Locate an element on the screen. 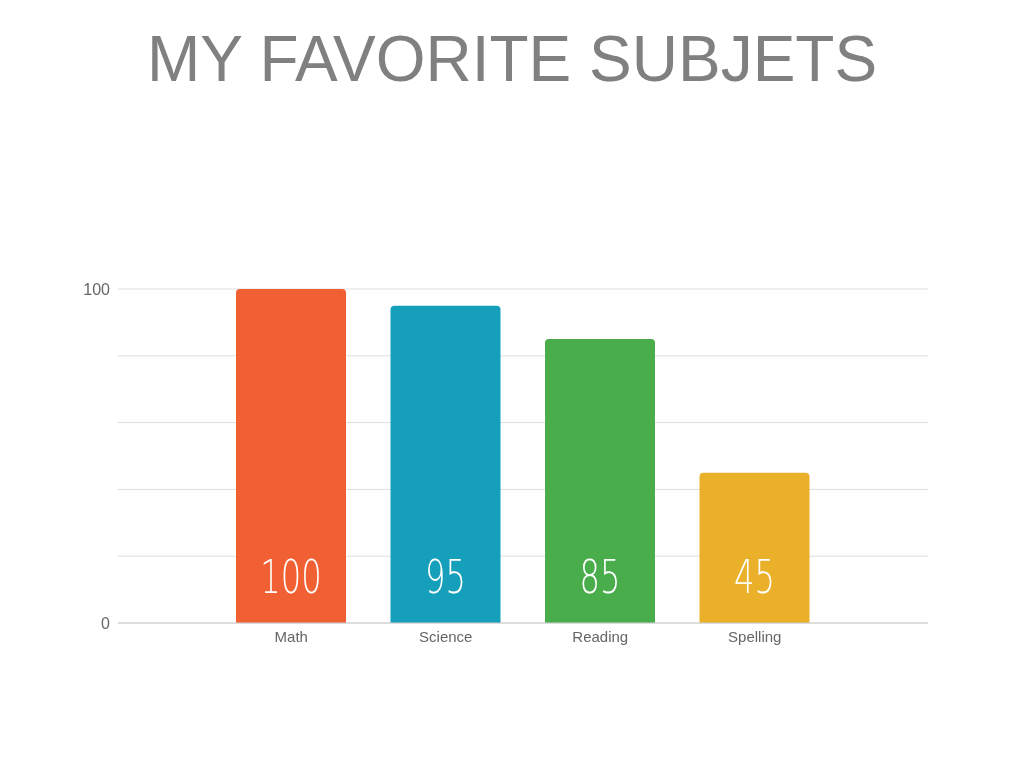 The width and height of the screenshot is (1024, 768). chart-title: MY FAVORITE SUBJETS is located at coordinates (512, 59).